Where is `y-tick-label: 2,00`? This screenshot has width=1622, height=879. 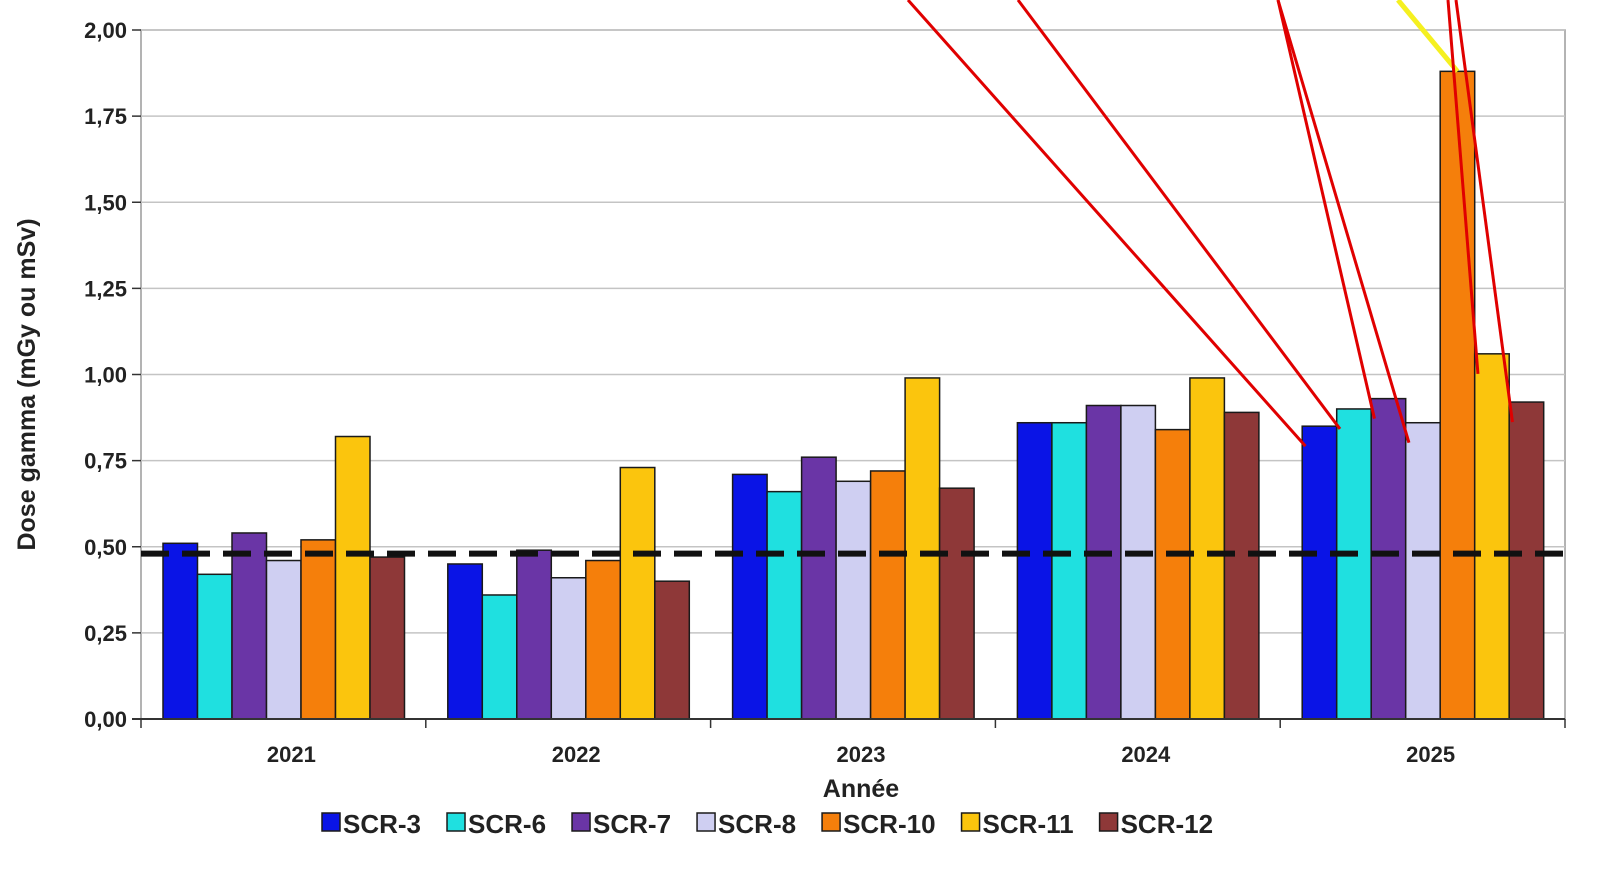
y-tick-label: 2,00 is located at coordinates (105, 30).